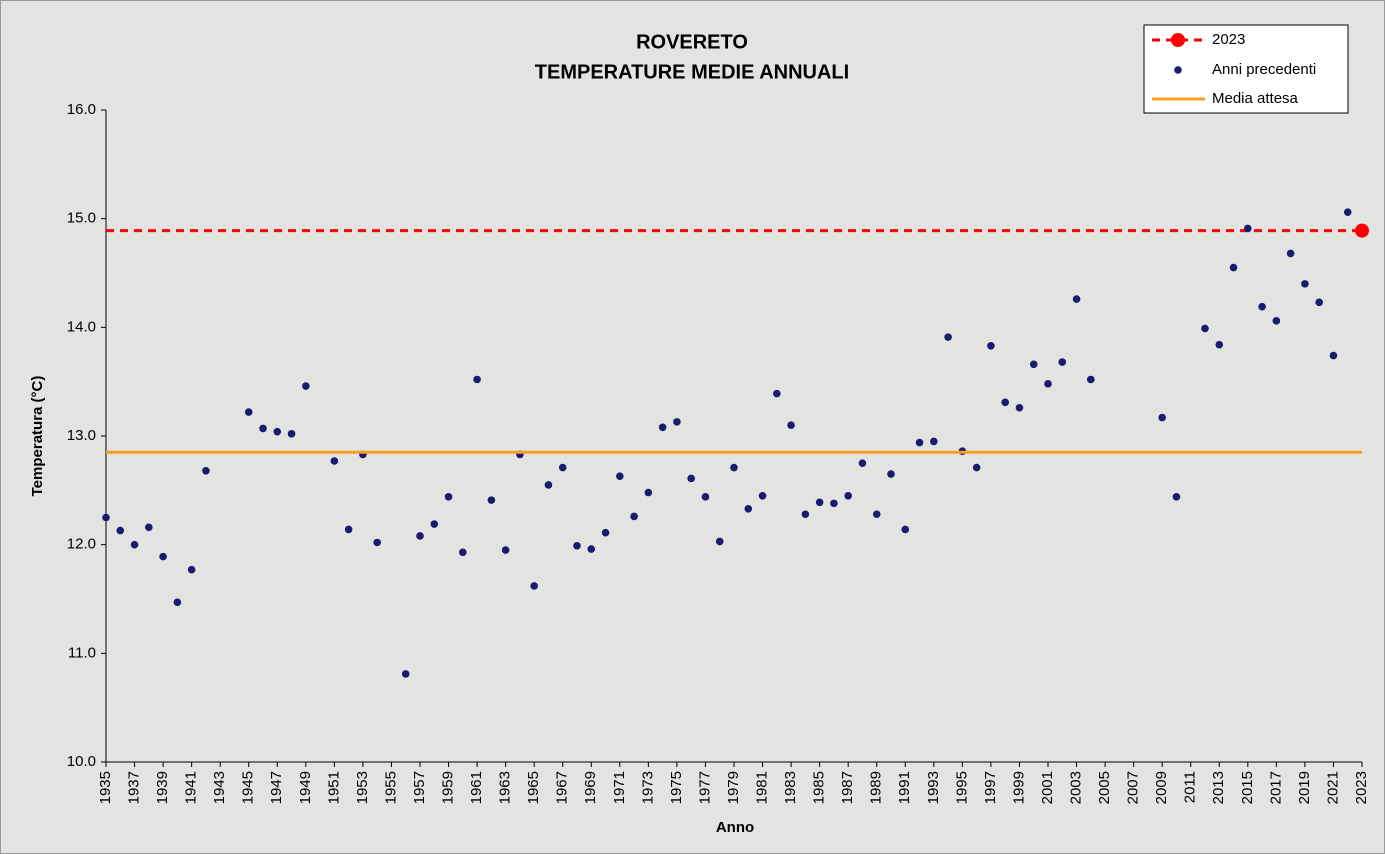 This screenshot has height=854, width=1385. What do you see at coordinates (448, 787) in the screenshot?
I see `x-tick-label: 1959` at bounding box center [448, 787].